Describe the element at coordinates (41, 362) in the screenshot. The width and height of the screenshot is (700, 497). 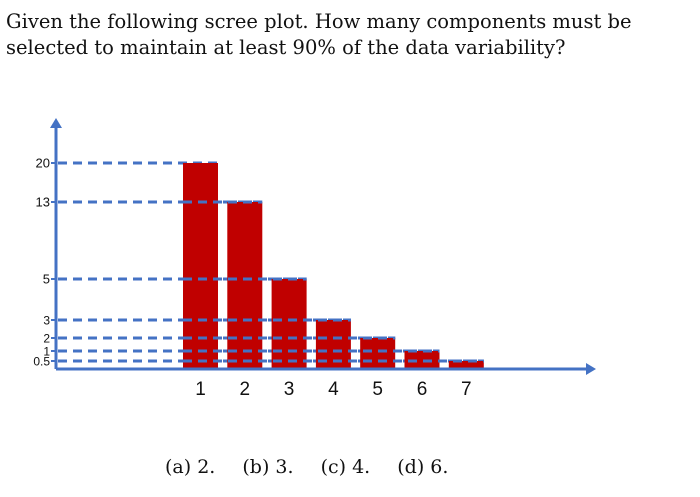
I see `y-tick-label: 0.5` at that location.